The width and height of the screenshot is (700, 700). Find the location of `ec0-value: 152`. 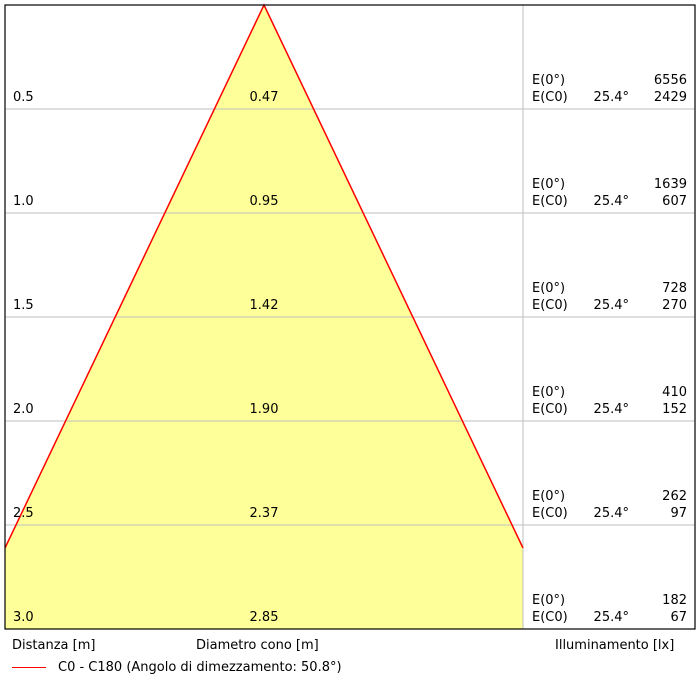

ec0-value: 152 is located at coordinates (674, 409).